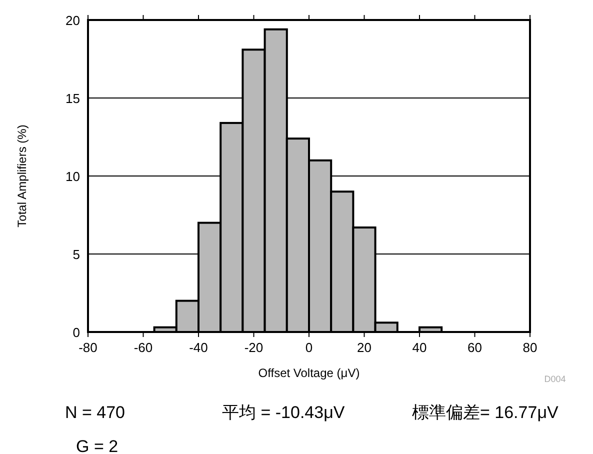 The image size is (593, 454). What do you see at coordinates (95, 412) in the screenshot?
I see `text: N = 470` at bounding box center [95, 412].